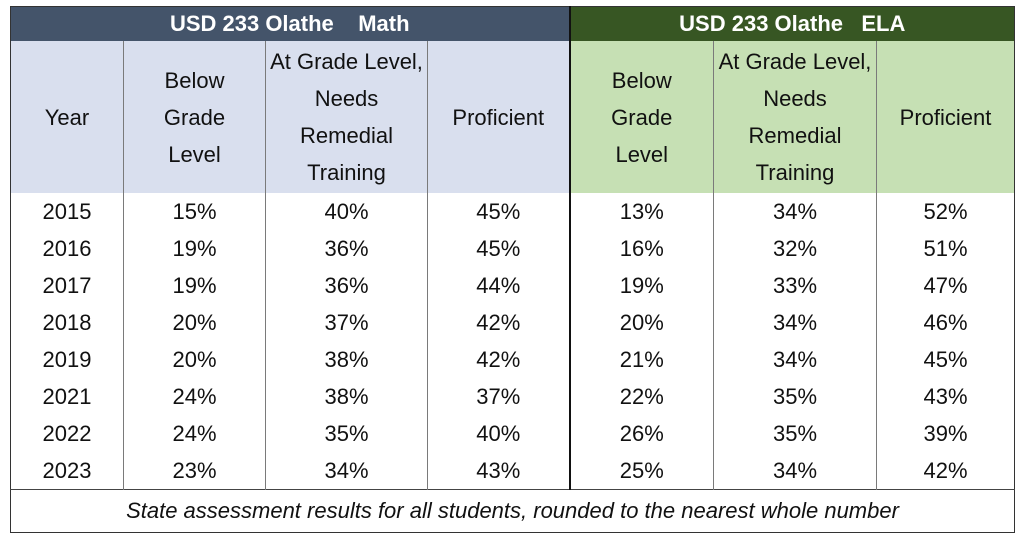  What do you see at coordinates (346, 433) in the screenshot?
I see `math-at-grade-cell: 35%` at bounding box center [346, 433].